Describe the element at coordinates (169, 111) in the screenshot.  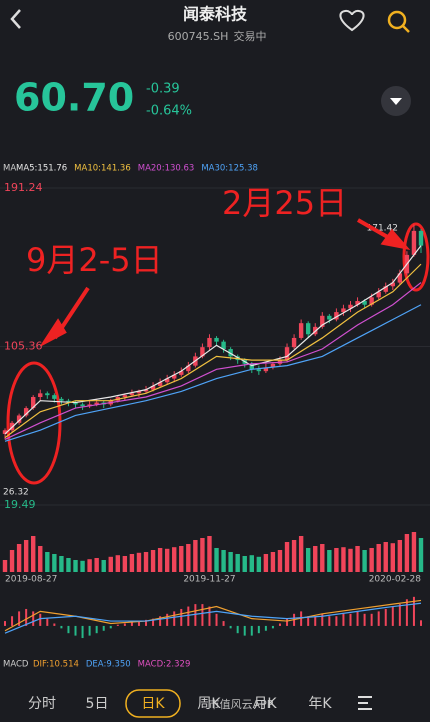
I see `change-pct: -0.64%` at that location.